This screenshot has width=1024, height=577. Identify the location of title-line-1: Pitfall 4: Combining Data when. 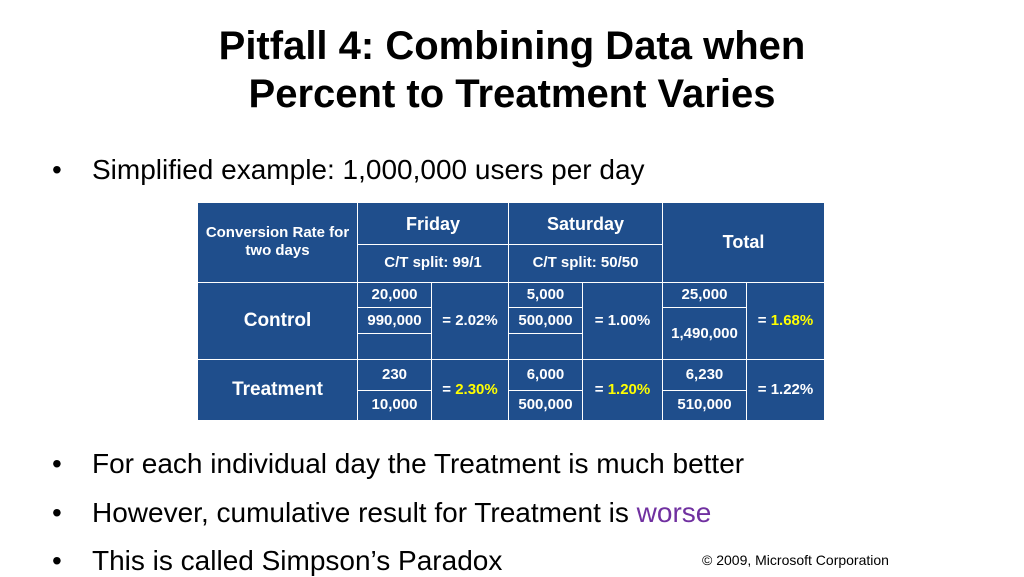
(512, 46).